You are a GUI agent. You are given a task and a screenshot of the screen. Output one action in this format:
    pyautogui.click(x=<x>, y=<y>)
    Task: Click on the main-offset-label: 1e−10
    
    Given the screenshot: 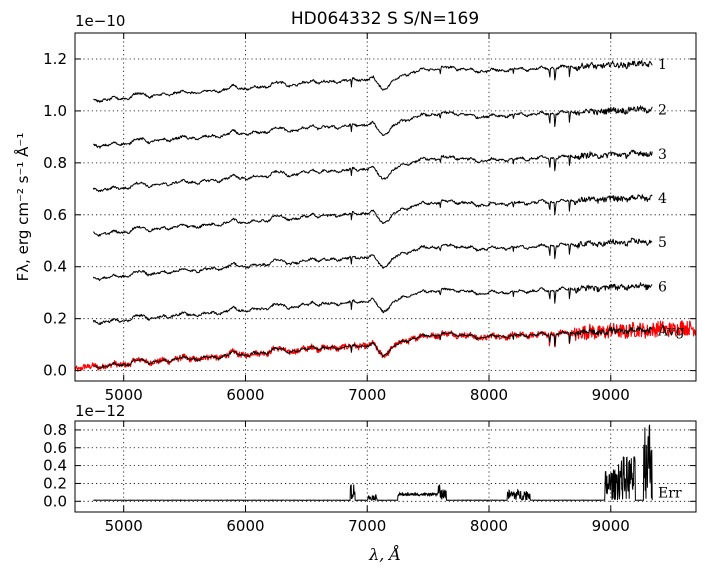 What is the action you would take?
    pyautogui.click(x=100, y=21)
    